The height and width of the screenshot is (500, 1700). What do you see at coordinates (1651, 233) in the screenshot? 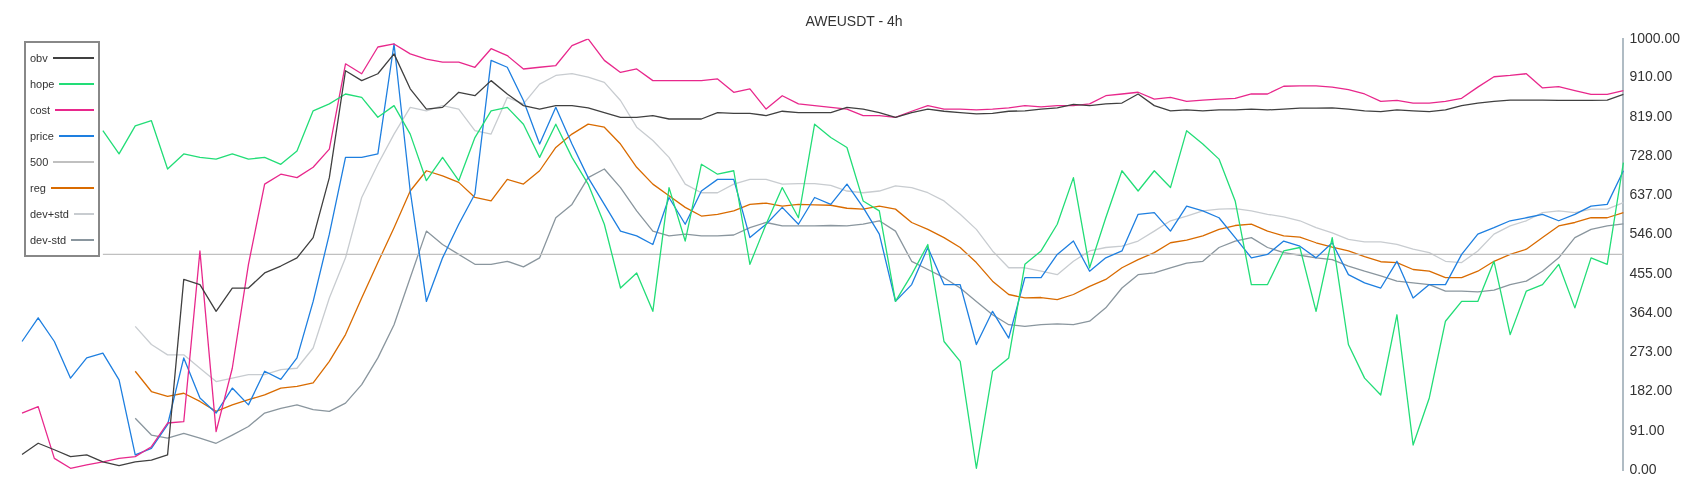
I see `y-tick-label: 546.00` at bounding box center [1651, 233].